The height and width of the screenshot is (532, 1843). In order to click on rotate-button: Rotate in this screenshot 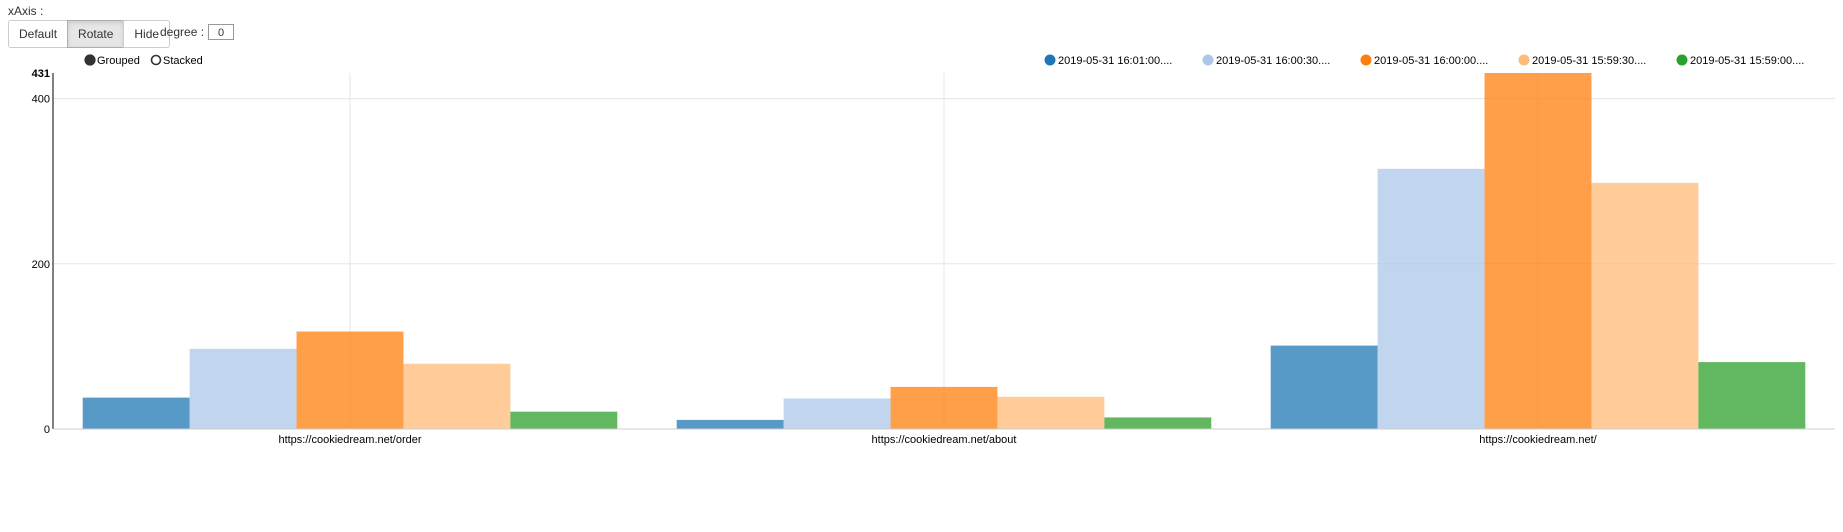, I will do `click(96, 34)`.